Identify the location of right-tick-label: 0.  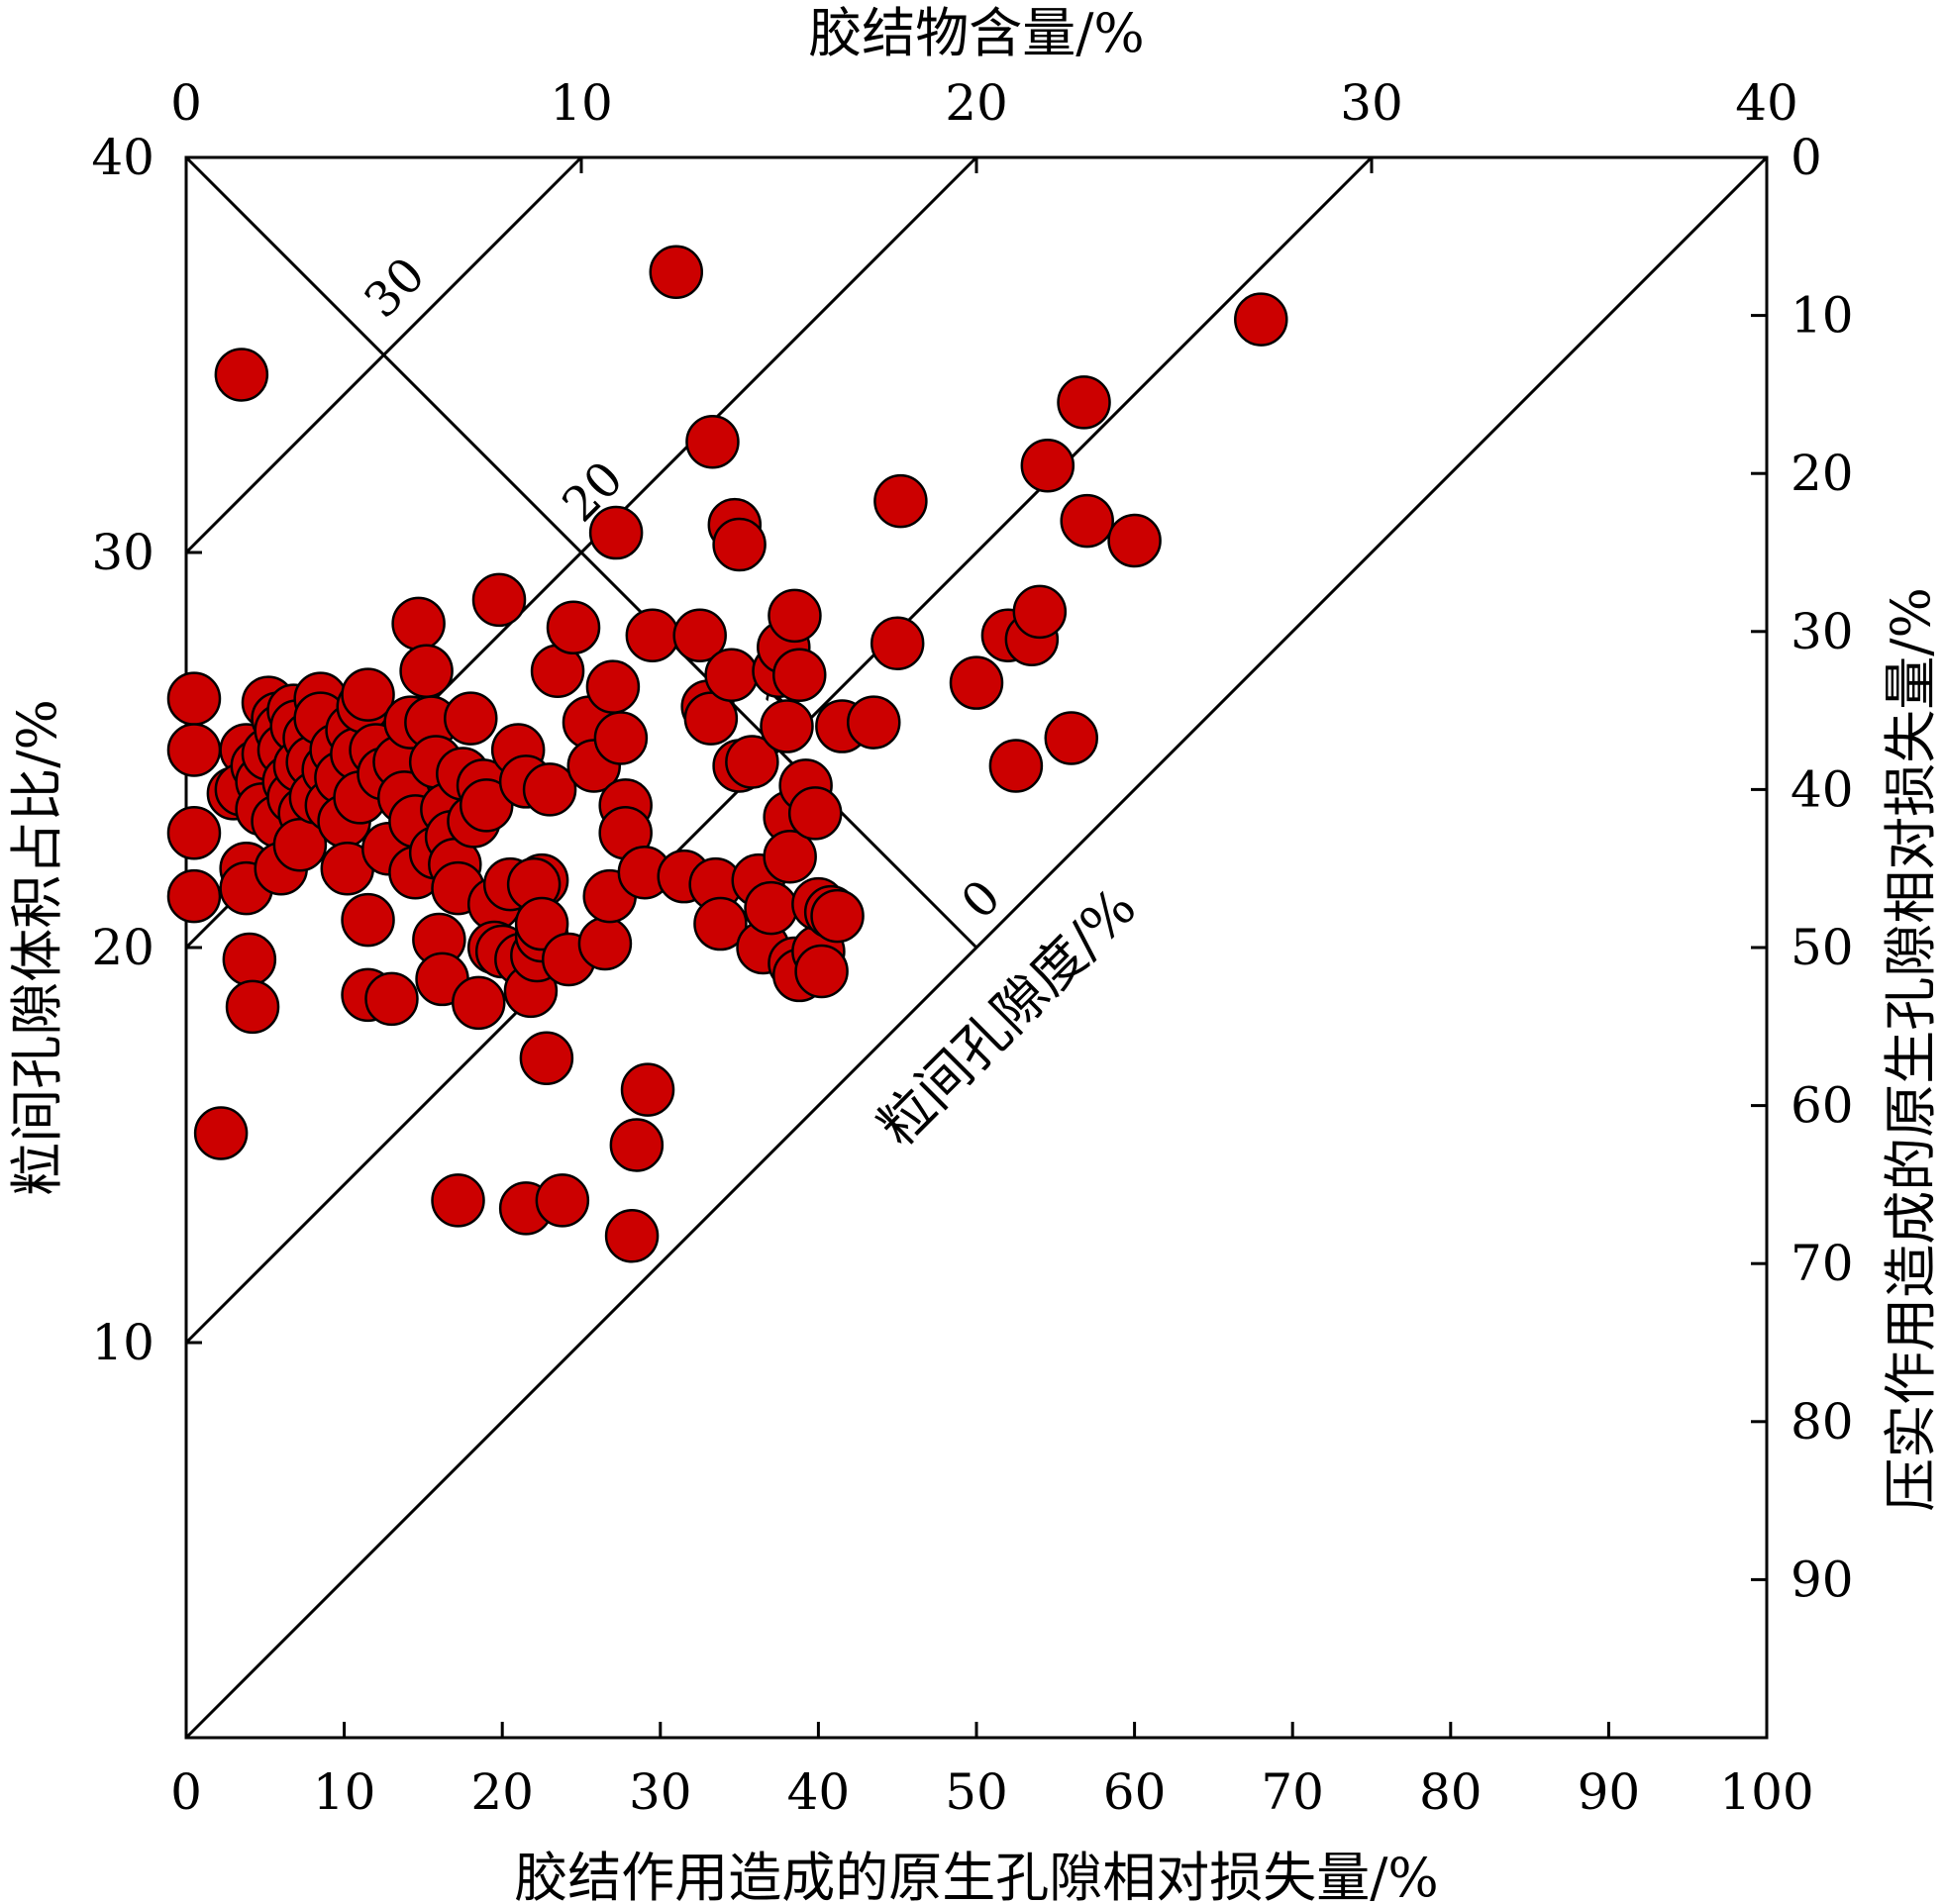
(1807, 157).